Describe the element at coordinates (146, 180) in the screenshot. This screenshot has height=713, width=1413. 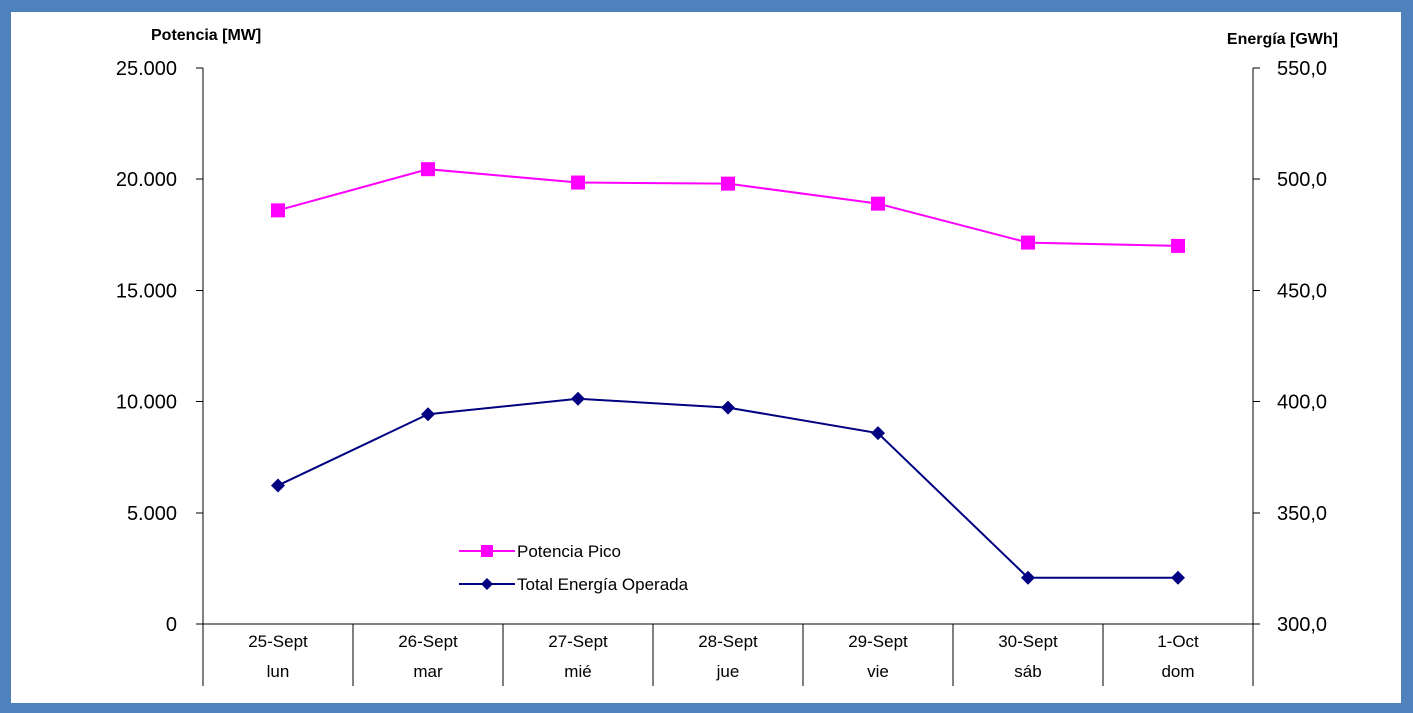
I see `left-axis-tick-label: 20.000` at that location.